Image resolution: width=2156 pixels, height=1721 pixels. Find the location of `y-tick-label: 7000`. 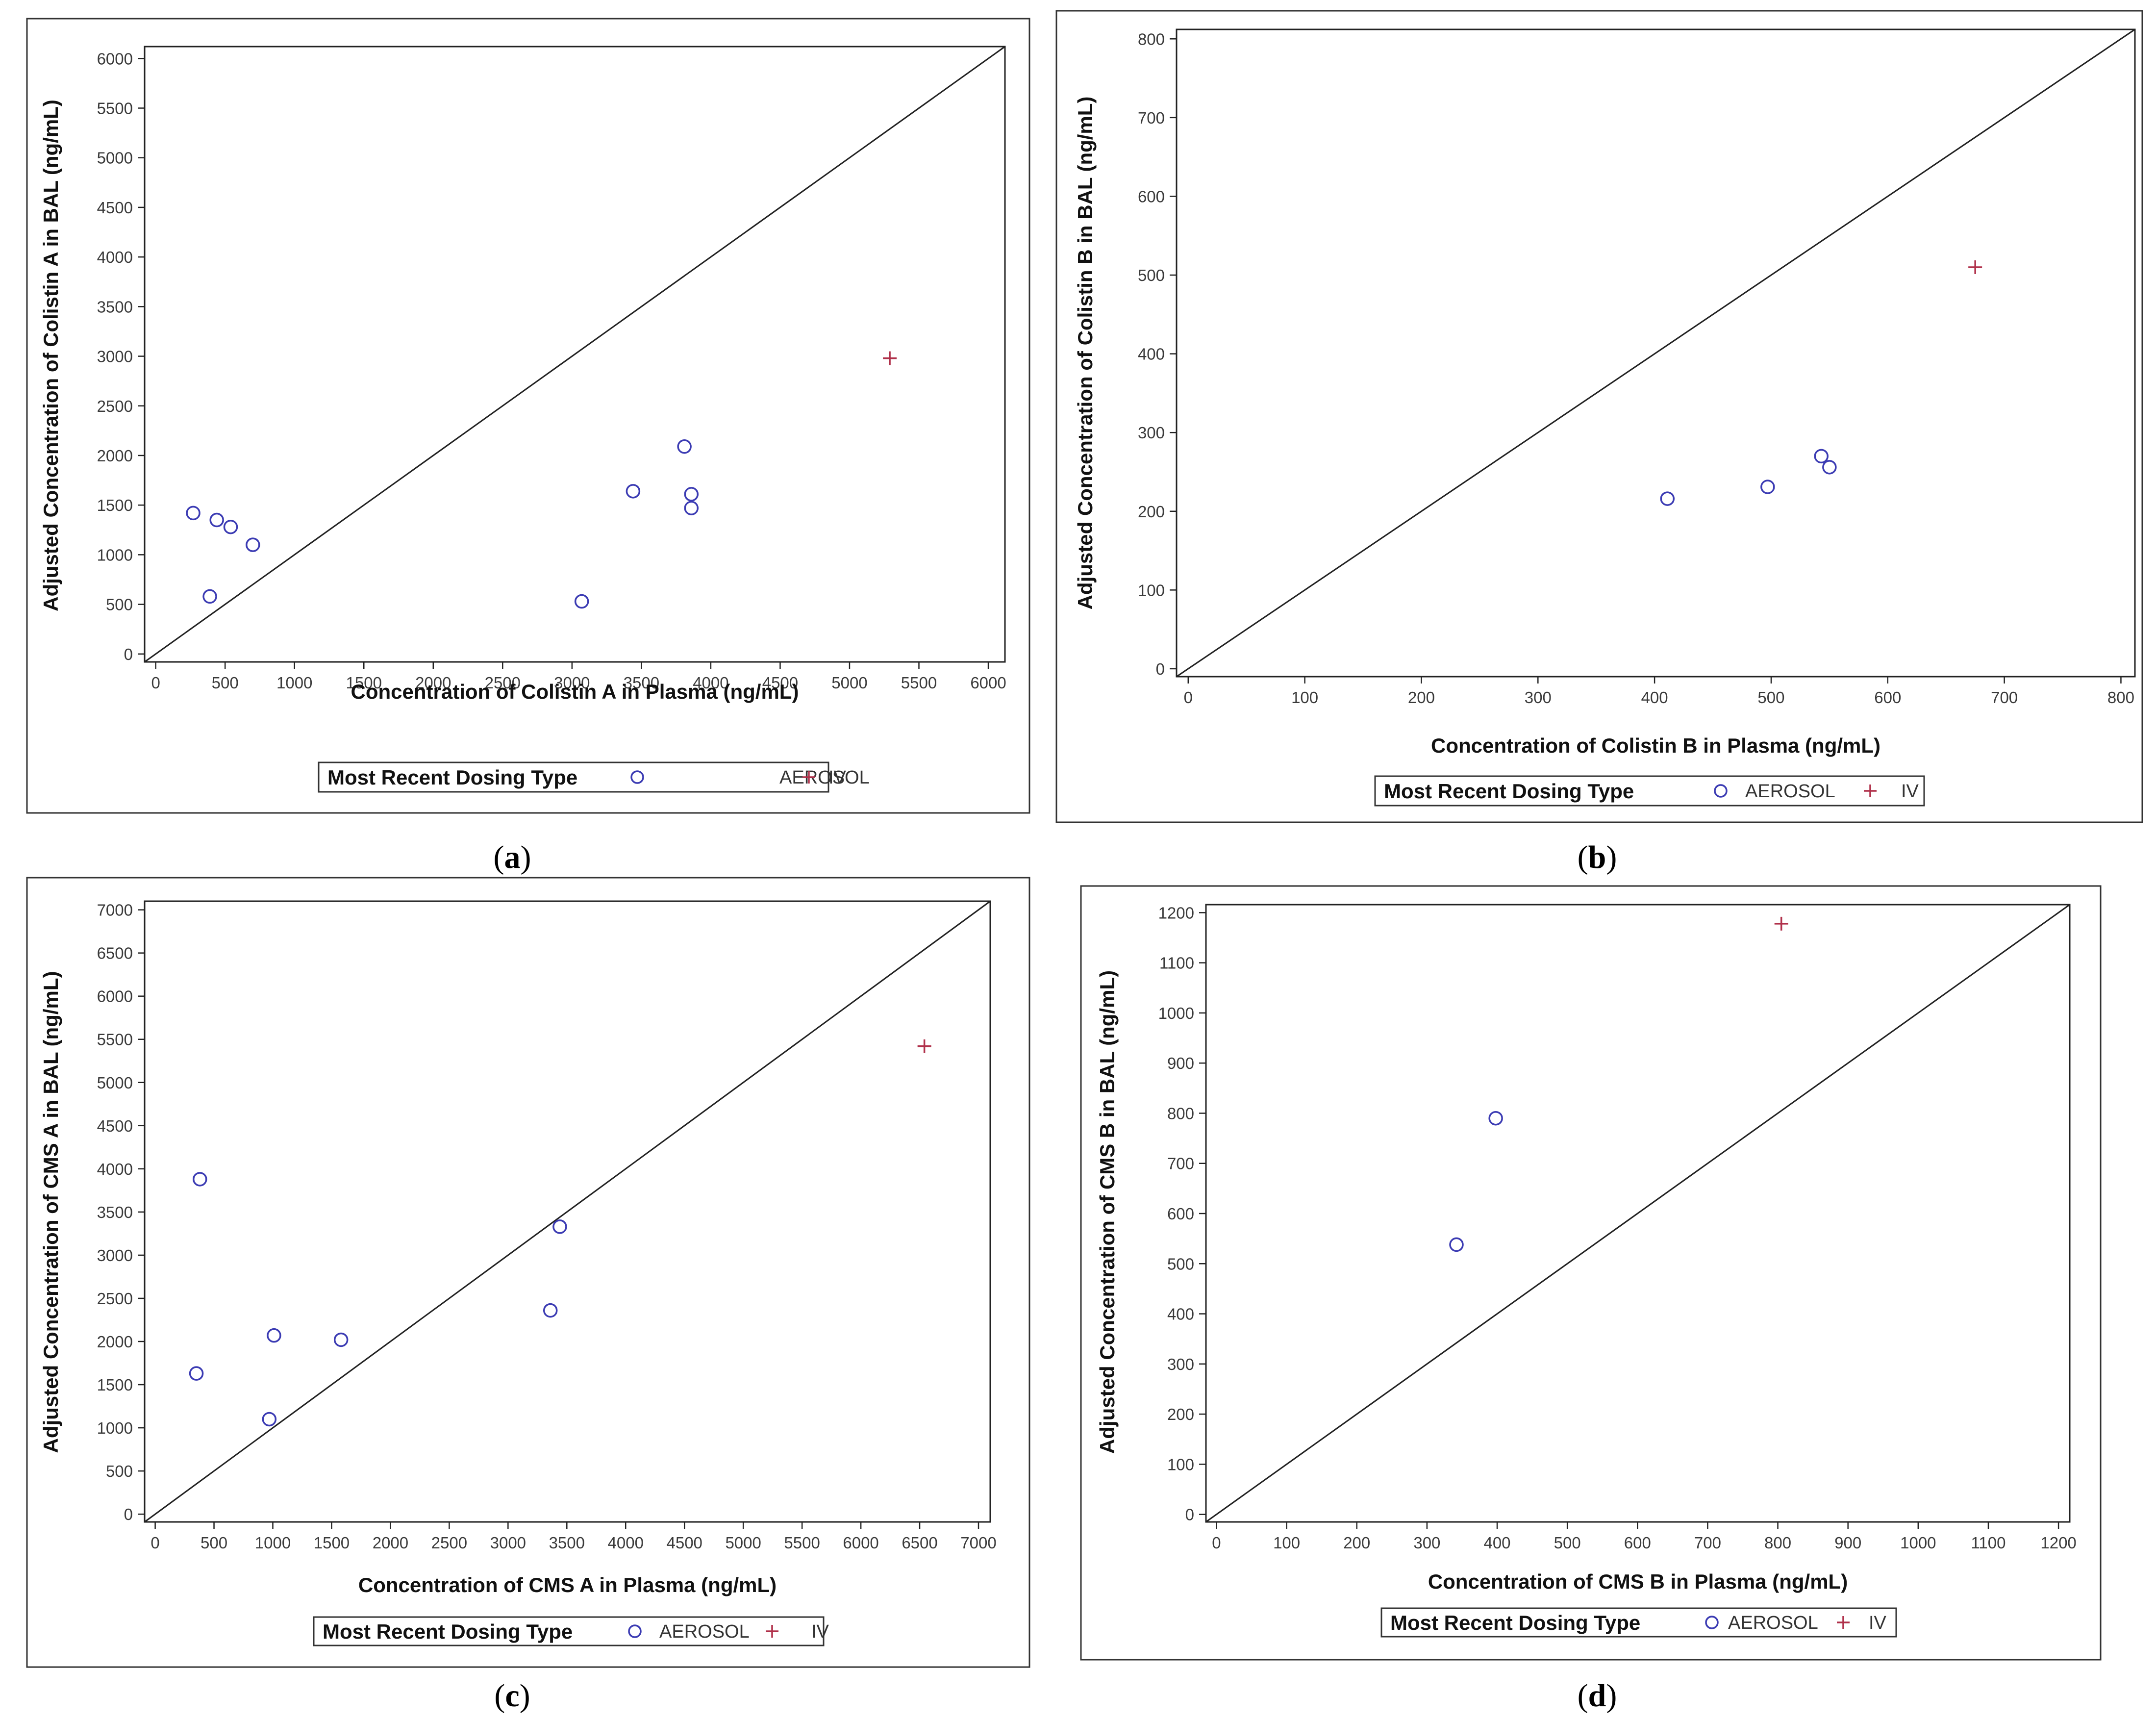

y-tick-label: 7000 is located at coordinates (115, 910).